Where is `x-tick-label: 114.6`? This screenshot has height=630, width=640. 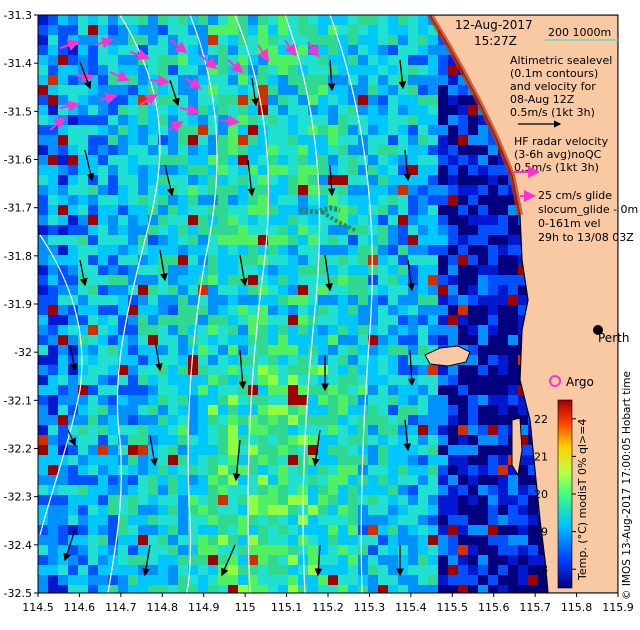
x-tick-label: 114.6 is located at coordinates (80, 607).